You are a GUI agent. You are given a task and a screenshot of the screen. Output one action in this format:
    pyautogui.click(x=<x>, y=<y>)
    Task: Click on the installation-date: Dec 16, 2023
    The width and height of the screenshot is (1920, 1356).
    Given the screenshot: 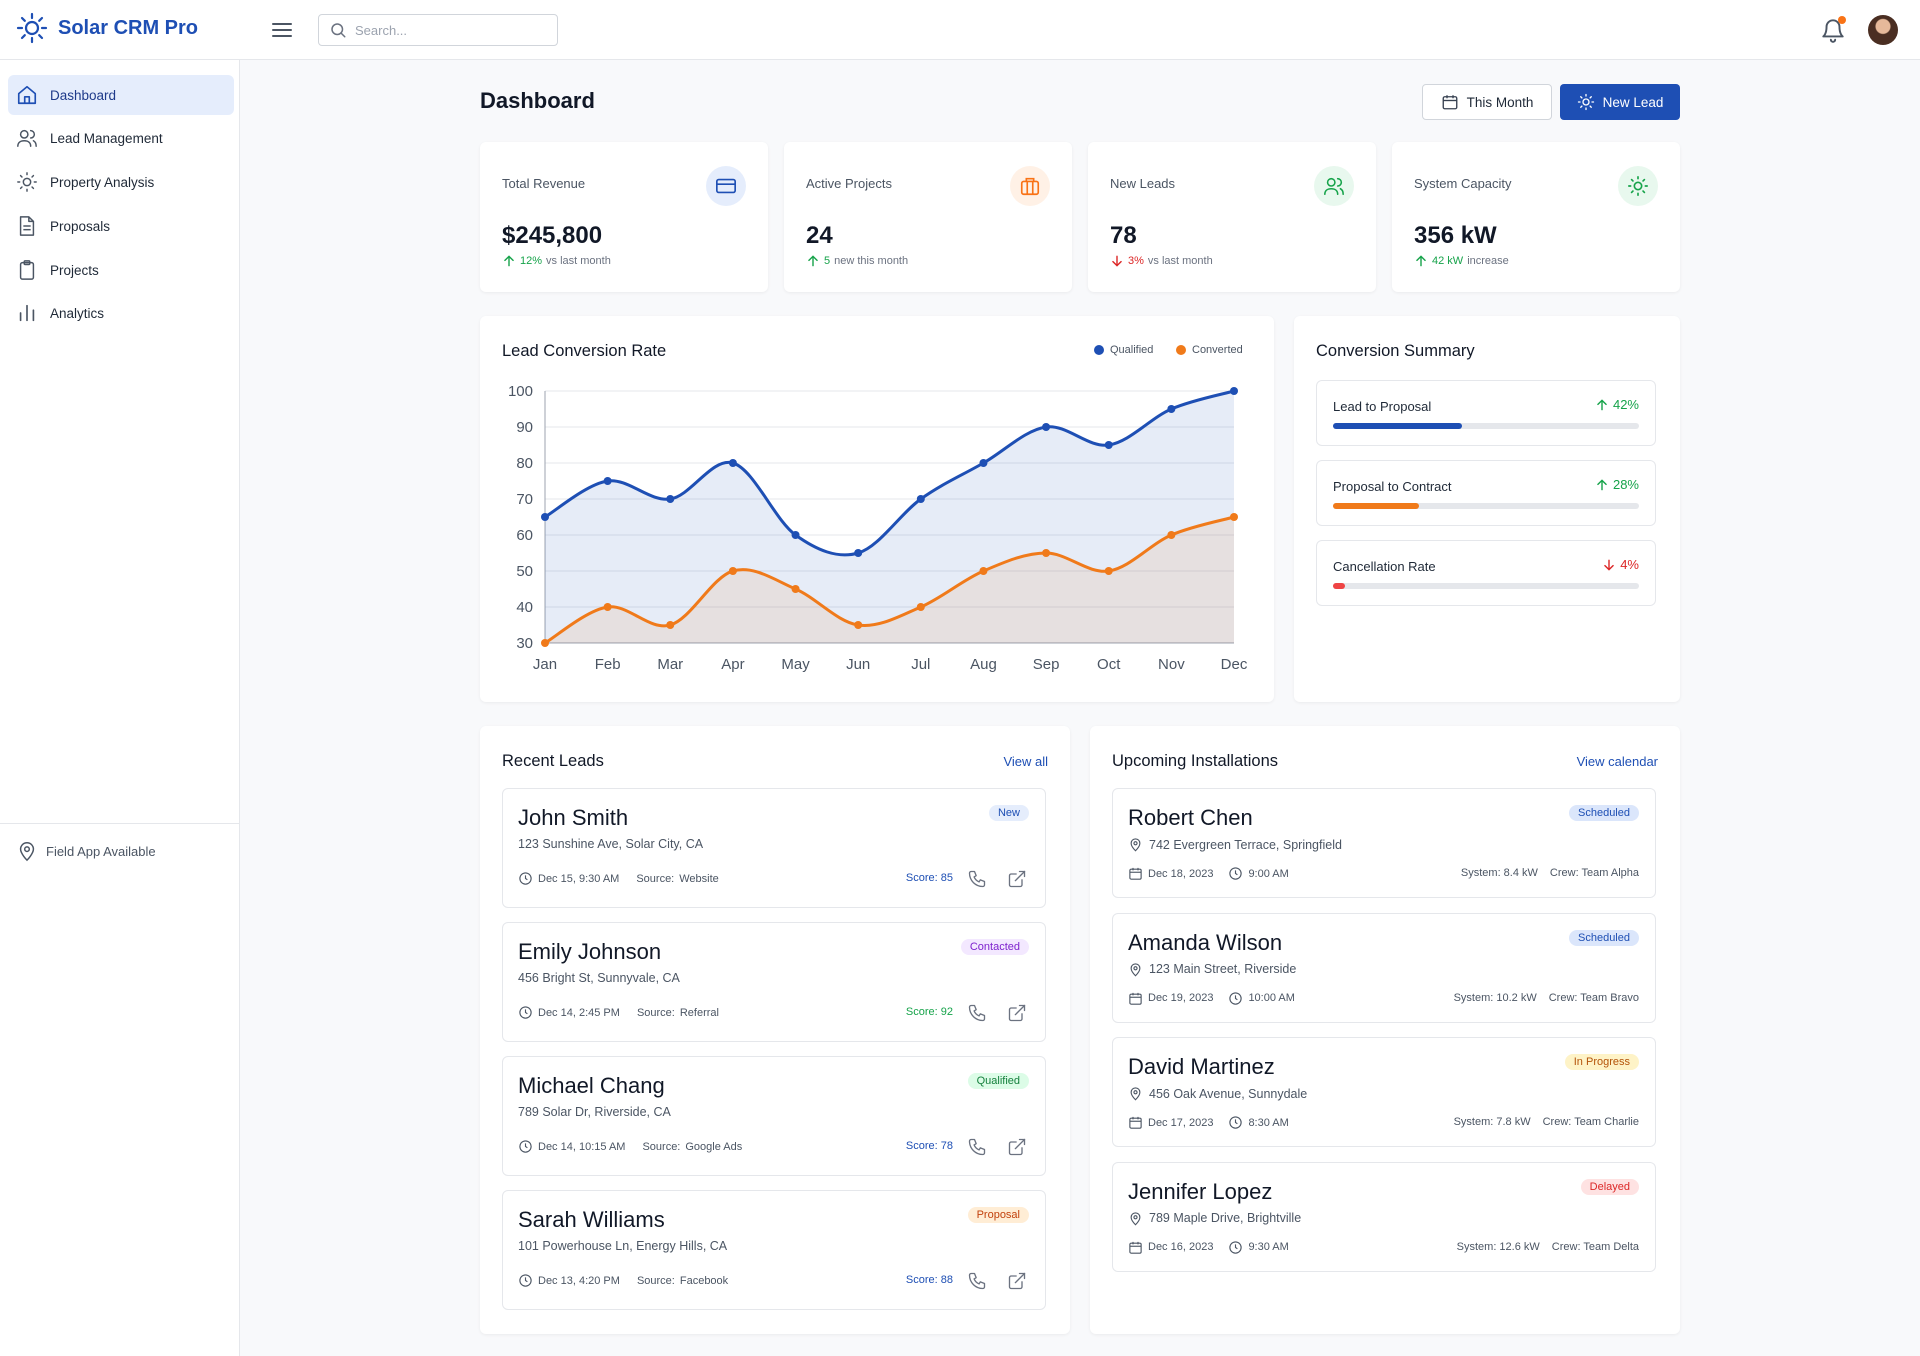 What is the action you would take?
    pyautogui.click(x=1181, y=1247)
    